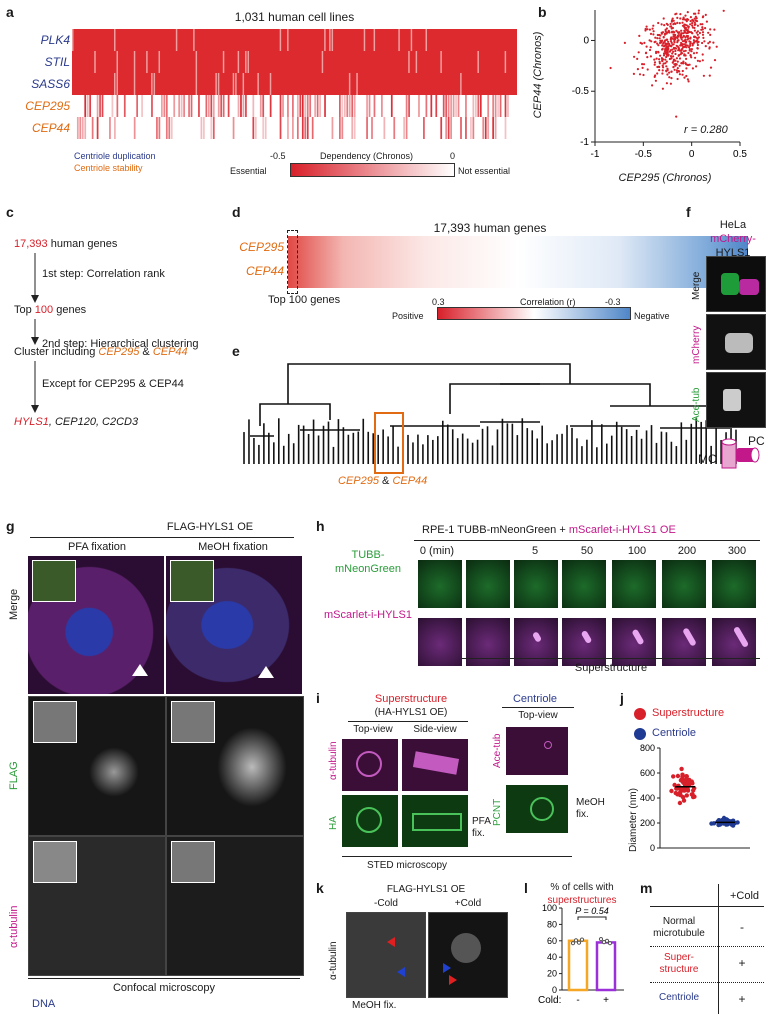  Describe the element at coordinates (97, 906) in the screenshot. I see `g-image-atub-pfa` at that location.